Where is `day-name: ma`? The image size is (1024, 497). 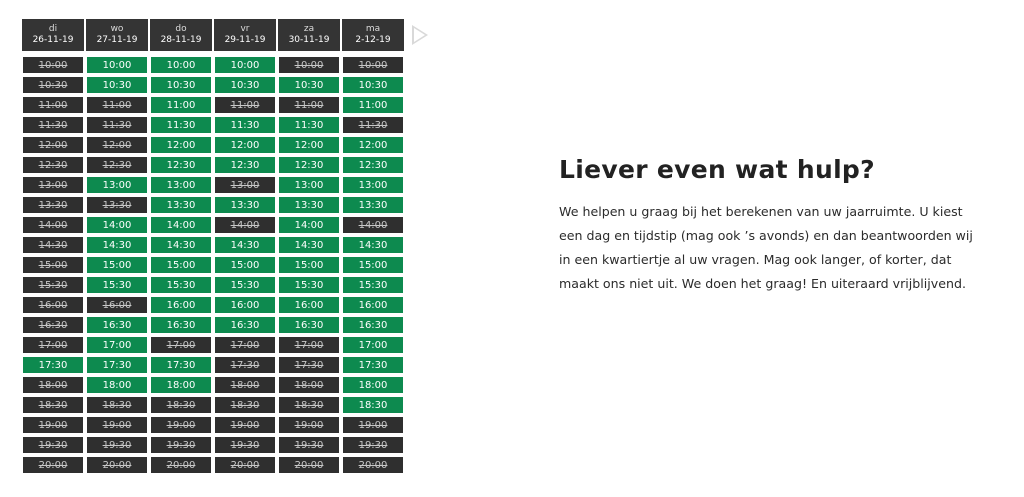
day-name: ma is located at coordinates (373, 29).